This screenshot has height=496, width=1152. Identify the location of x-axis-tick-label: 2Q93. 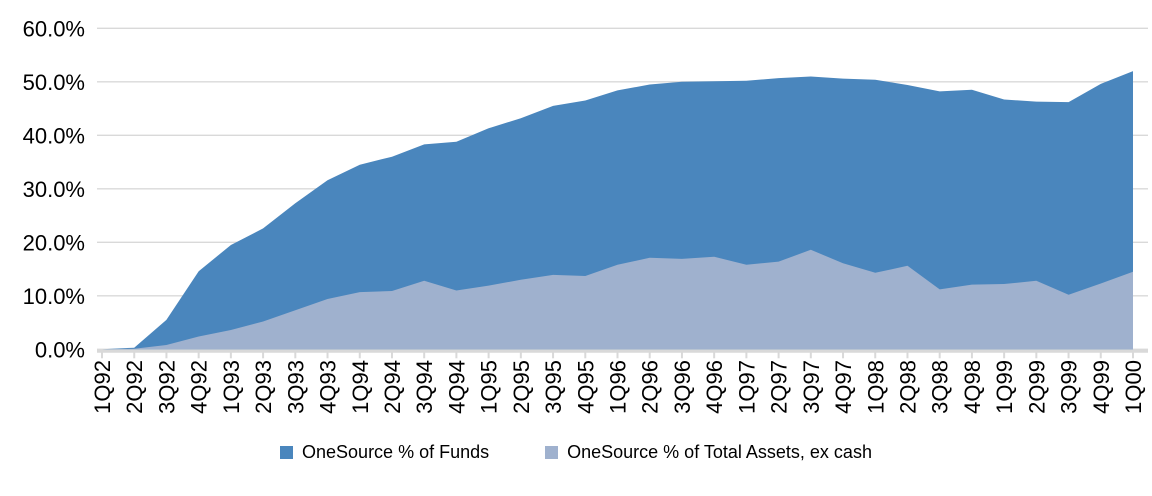
(263, 387).